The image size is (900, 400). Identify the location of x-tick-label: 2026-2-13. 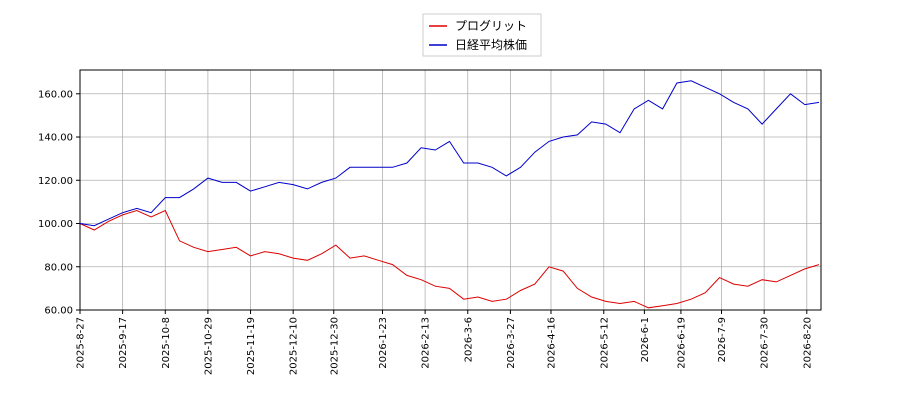
(426, 343).